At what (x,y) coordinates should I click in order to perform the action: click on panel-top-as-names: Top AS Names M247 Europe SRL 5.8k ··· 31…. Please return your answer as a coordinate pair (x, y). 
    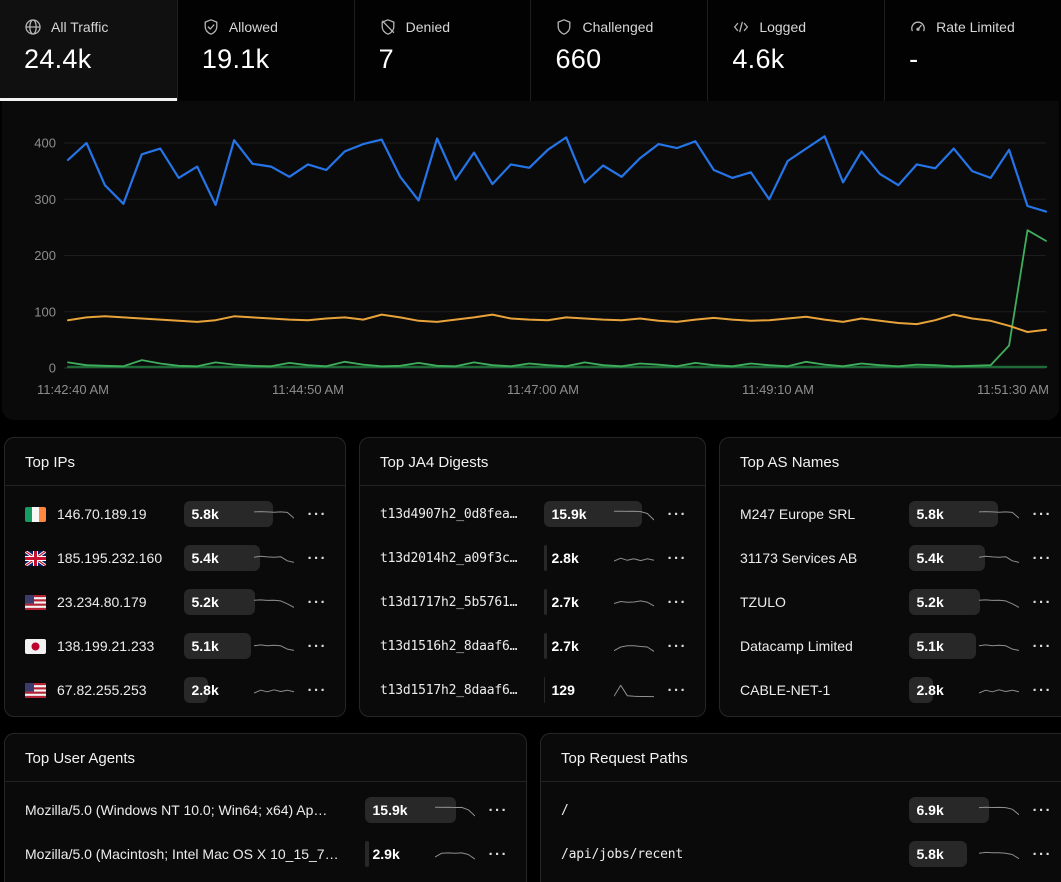
    Looking at the image, I should click on (890, 577).